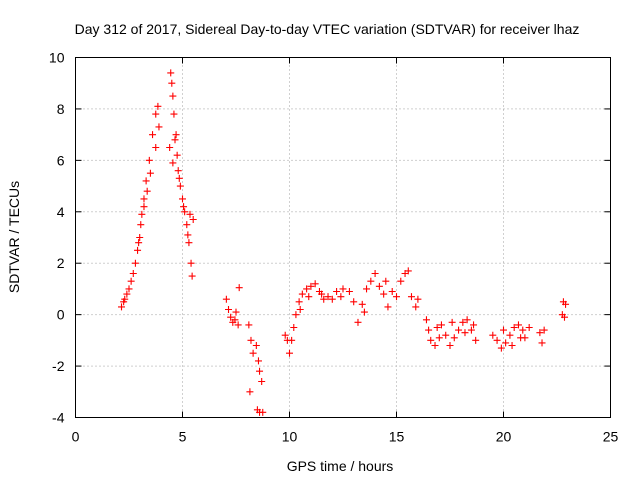  Describe the element at coordinates (61, 160) in the screenshot. I see `y-tick-label: 6` at that location.